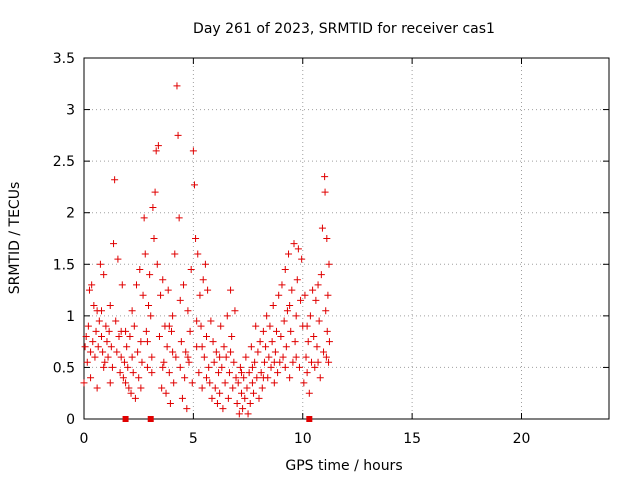  What do you see at coordinates (64, 162) in the screenshot?
I see `y-tick-label: 2.5` at bounding box center [64, 162].